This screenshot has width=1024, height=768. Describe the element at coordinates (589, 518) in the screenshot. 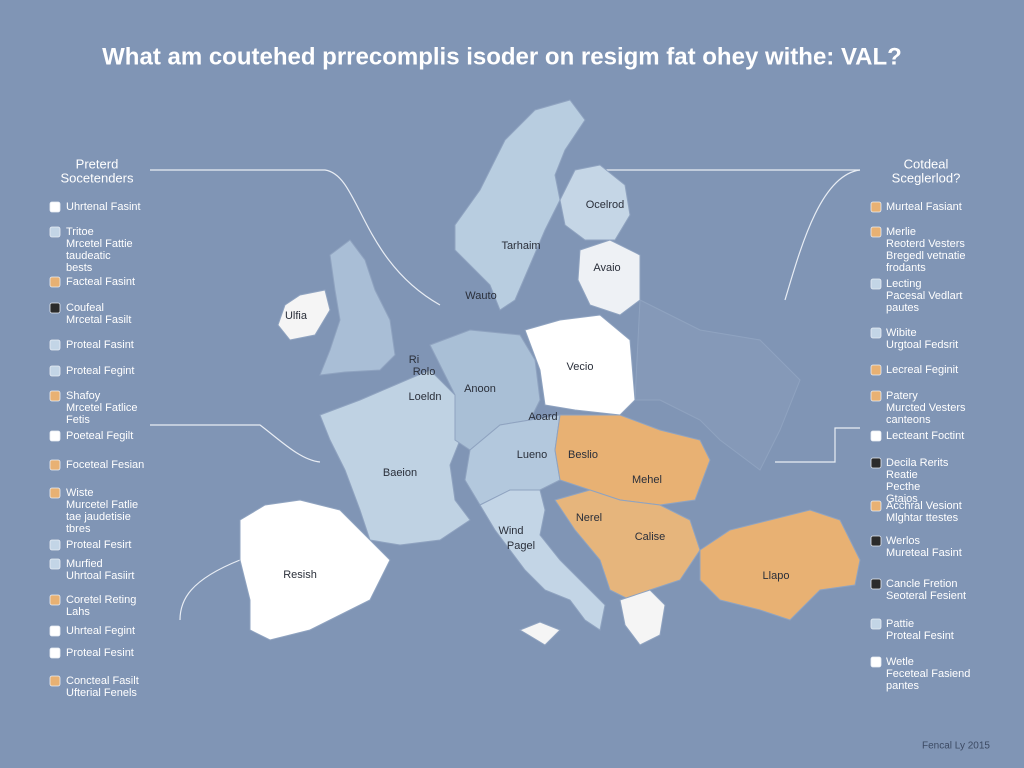

I see `region-label: Nerel` at that location.